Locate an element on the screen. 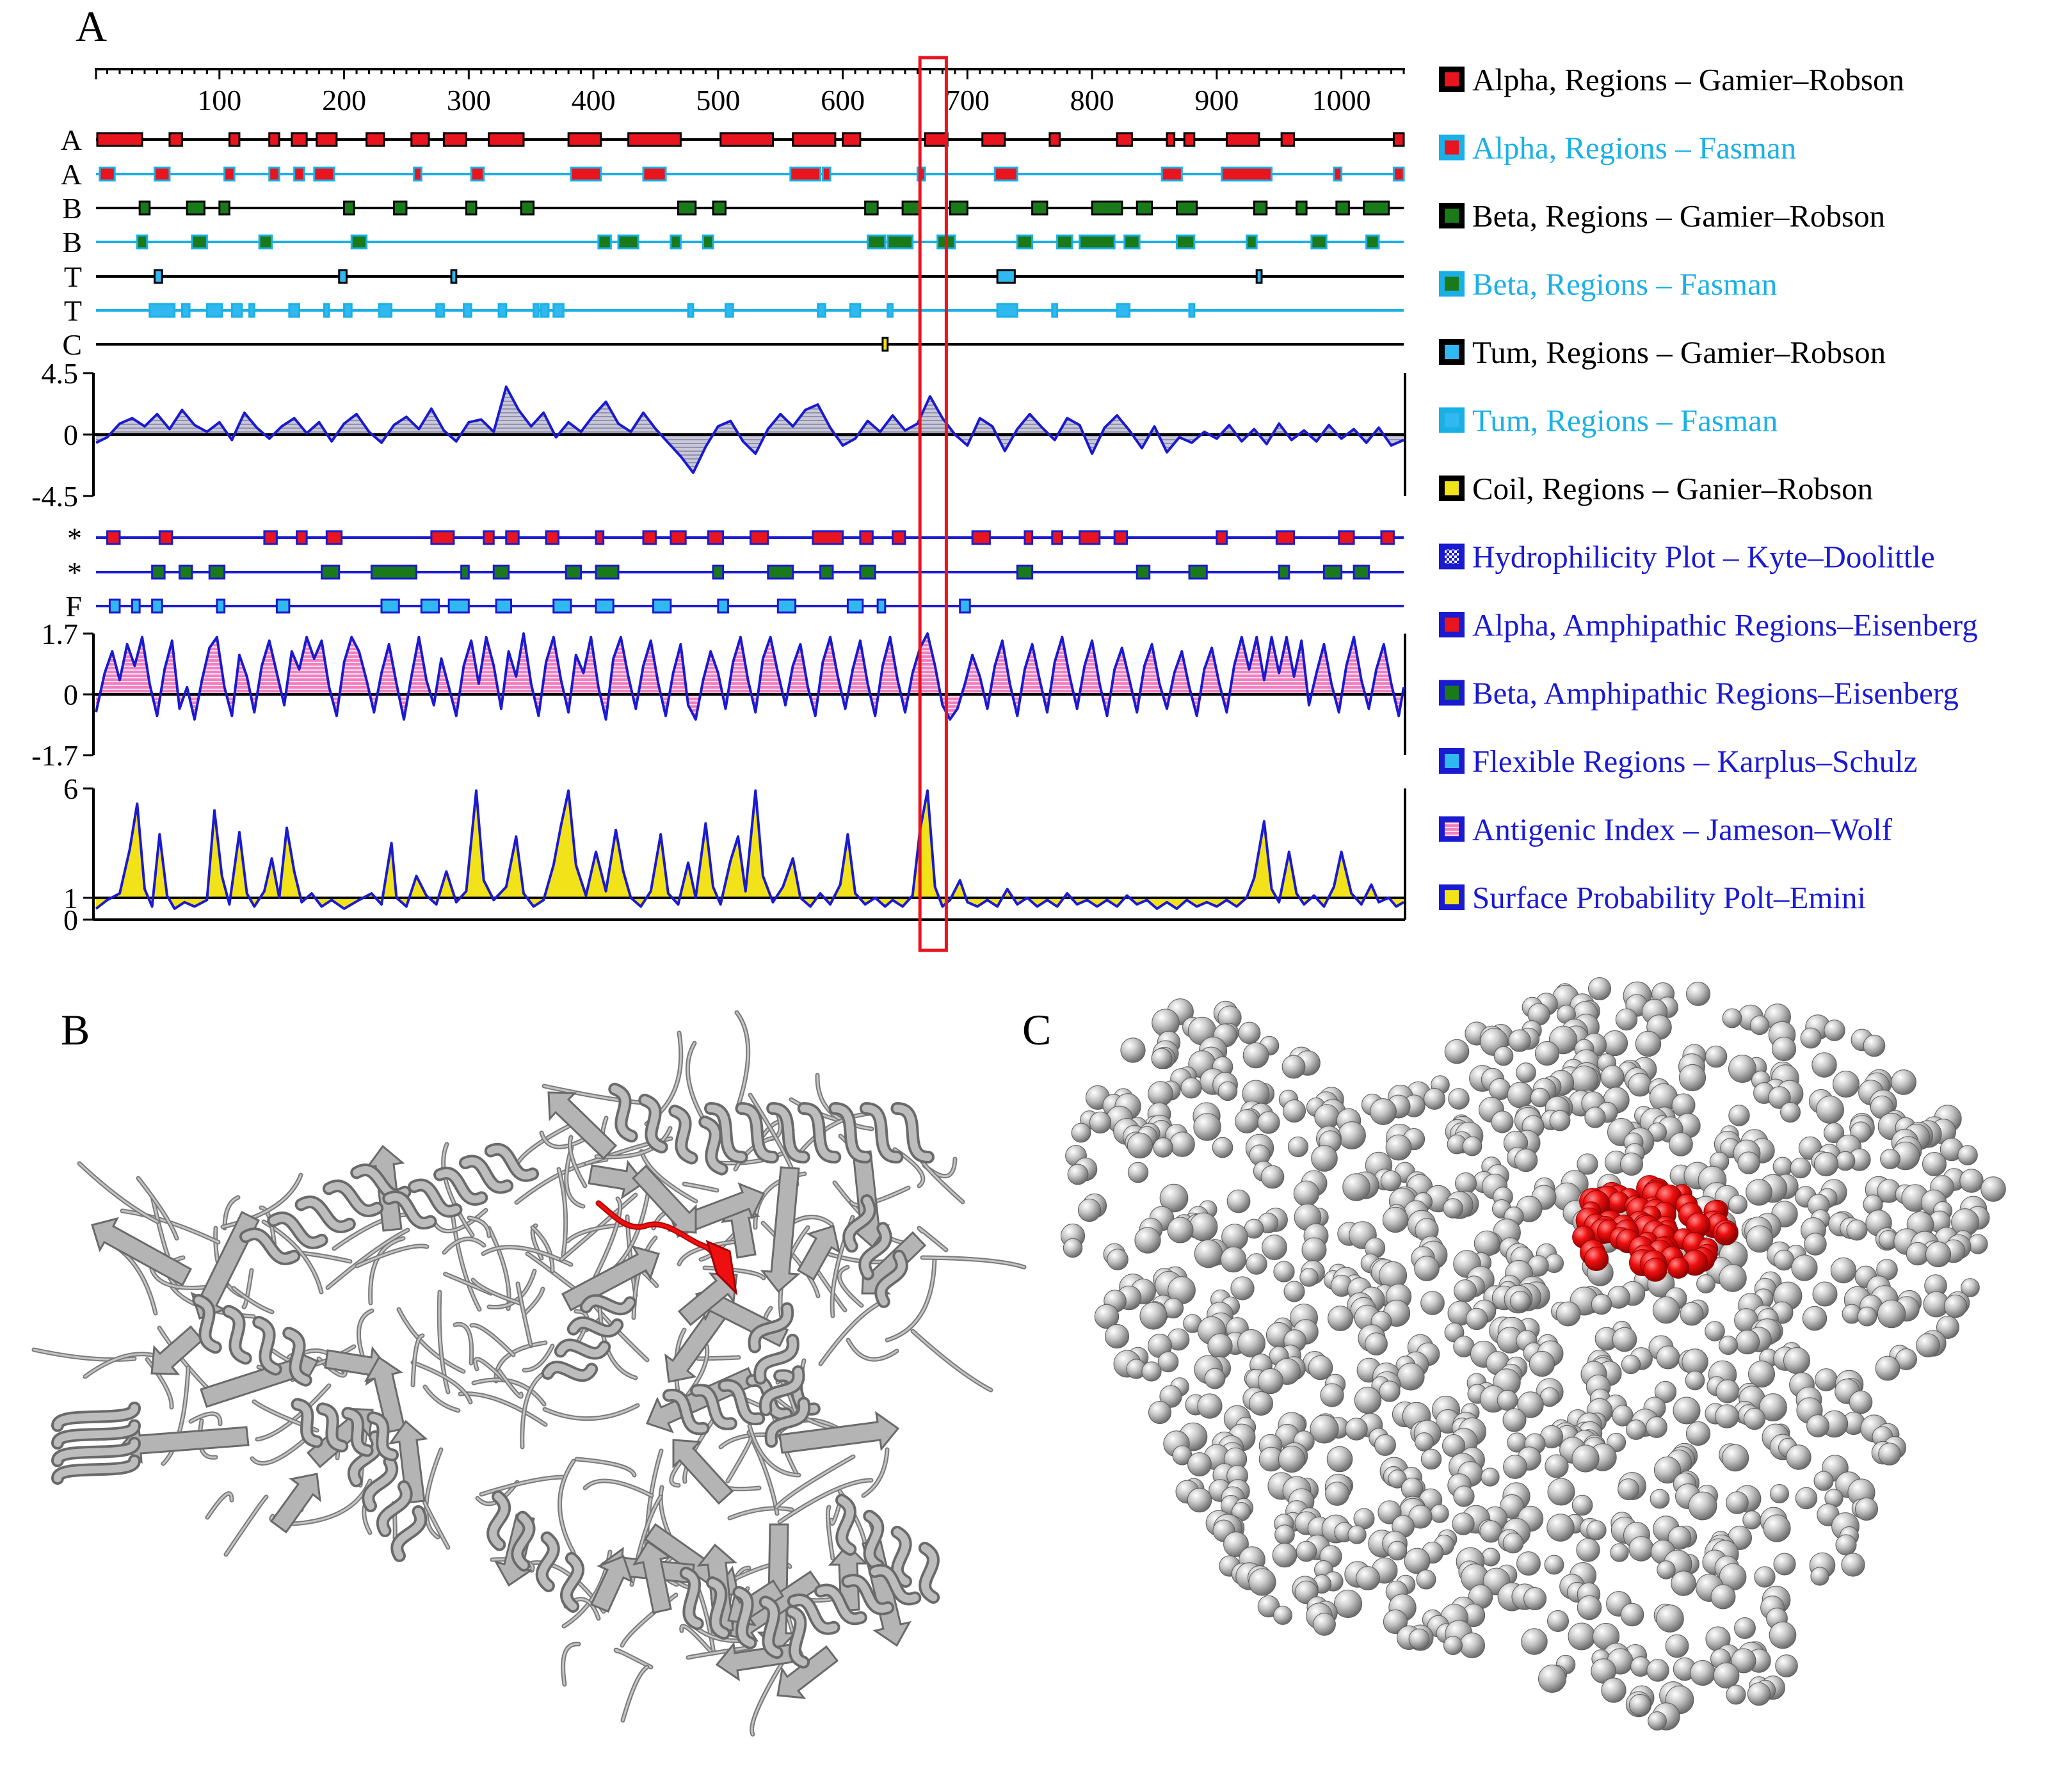  x-tick-label: 400 is located at coordinates (594, 100).